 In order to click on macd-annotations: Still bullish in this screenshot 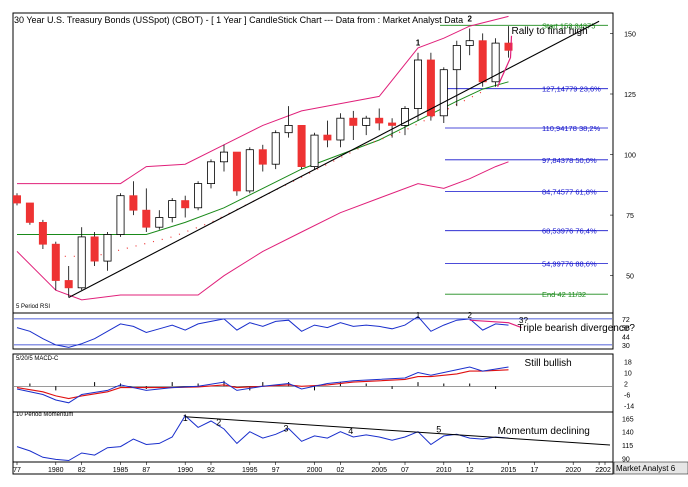, I will do `click(548, 363)`.